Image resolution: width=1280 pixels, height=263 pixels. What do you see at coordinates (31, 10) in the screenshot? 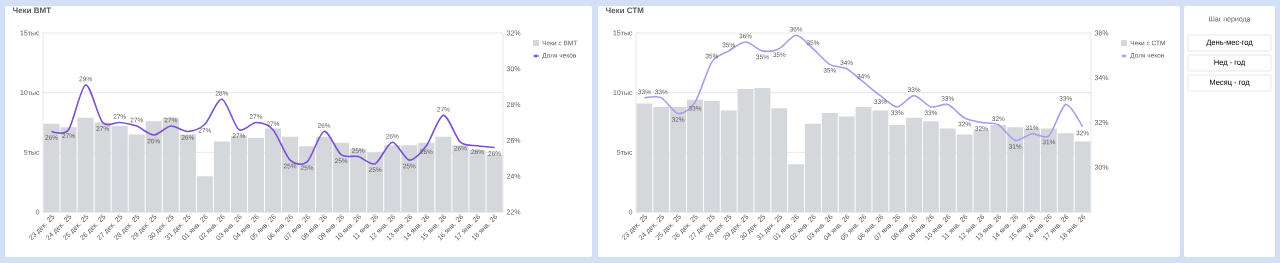
I see `chart-title: Чеки ВМТ` at bounding box center [31, 10].